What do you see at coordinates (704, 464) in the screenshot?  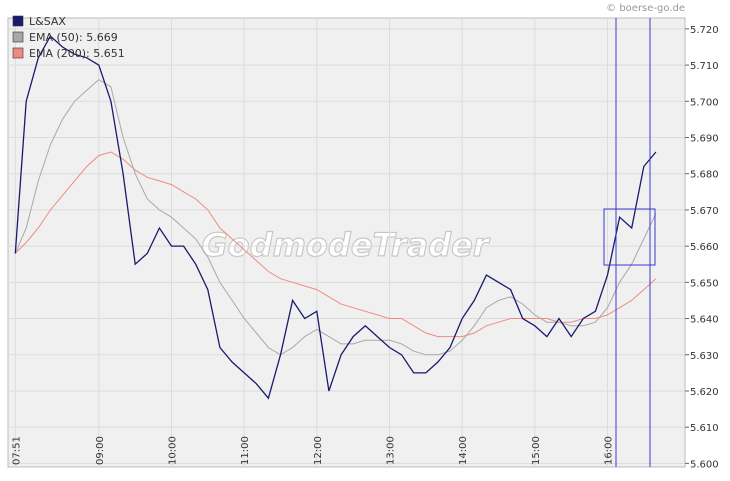 I see `y-tick-label: 5.600` at bounding box center [704, 464].